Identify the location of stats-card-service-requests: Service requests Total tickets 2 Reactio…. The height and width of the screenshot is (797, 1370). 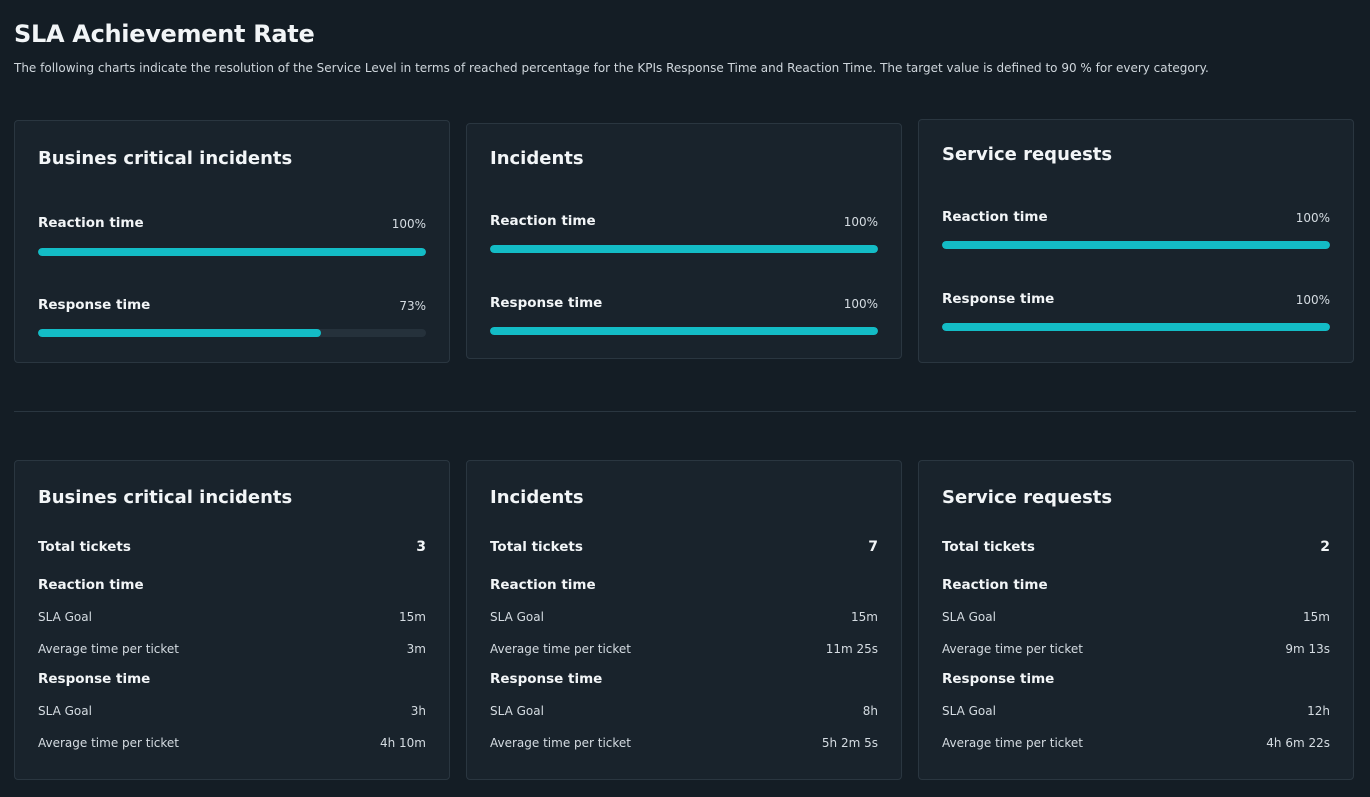
(1136, 620).